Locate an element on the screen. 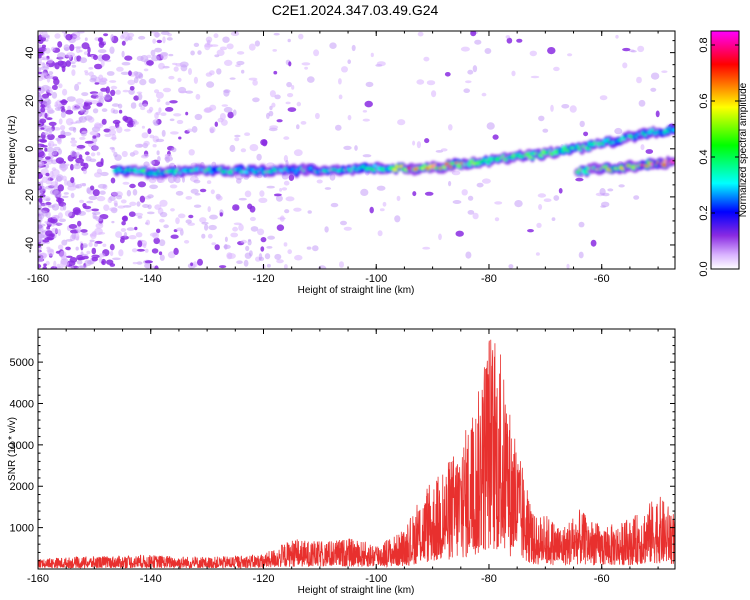 This screenshot has width=750, height=600. colorbar-tick-label: 0.2 is located at coordinates (704, 212).